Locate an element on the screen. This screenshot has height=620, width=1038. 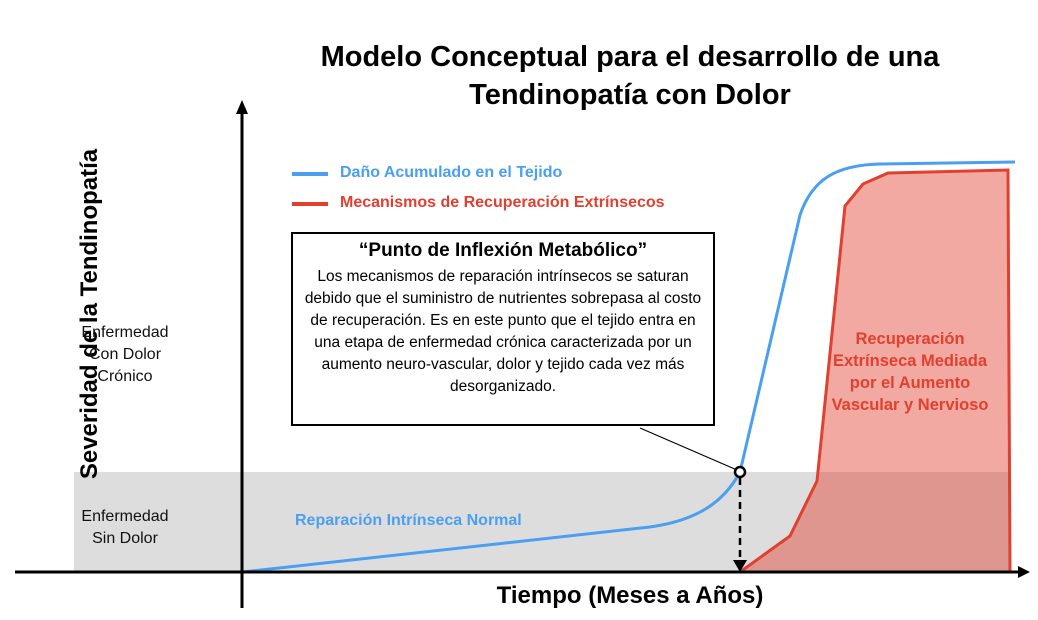
legend-item-extrinsic-recovery: Mecanismos de Recuperación Extrínsecos is located at coordinates (502, 202).